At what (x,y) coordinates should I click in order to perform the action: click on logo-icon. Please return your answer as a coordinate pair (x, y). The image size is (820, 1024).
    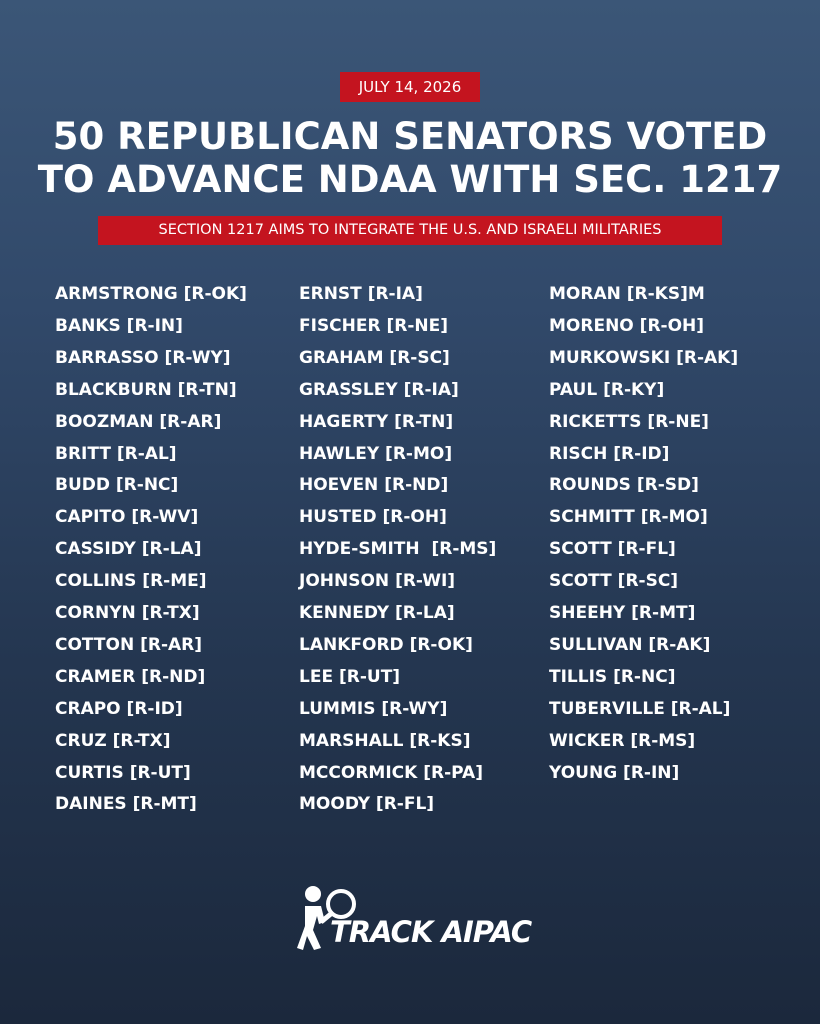
    Looking at the image, I should click on (326, 918).